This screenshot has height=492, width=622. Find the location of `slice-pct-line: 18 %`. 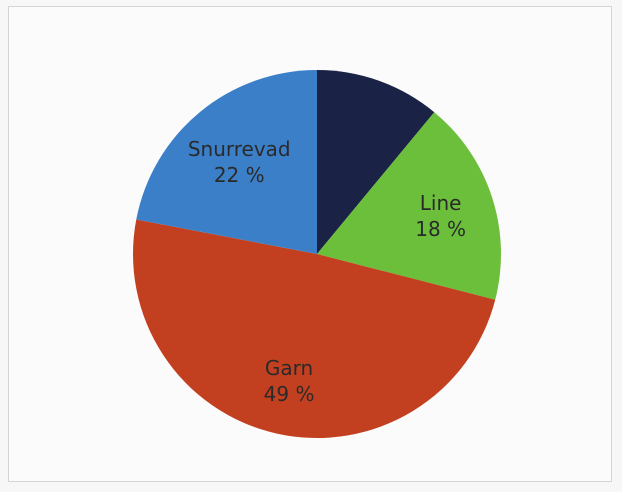

slice-pct-line: 18 % is located at coordinates (440, 229).